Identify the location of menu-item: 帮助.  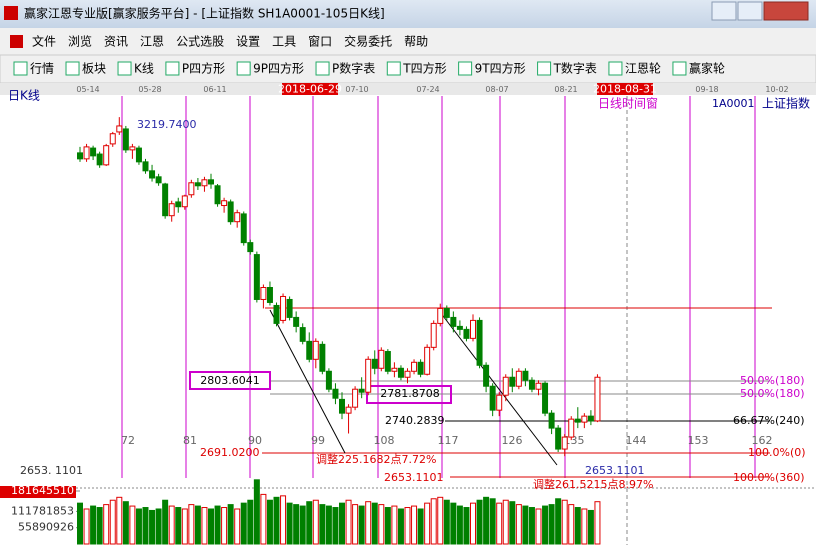
(416, 42).